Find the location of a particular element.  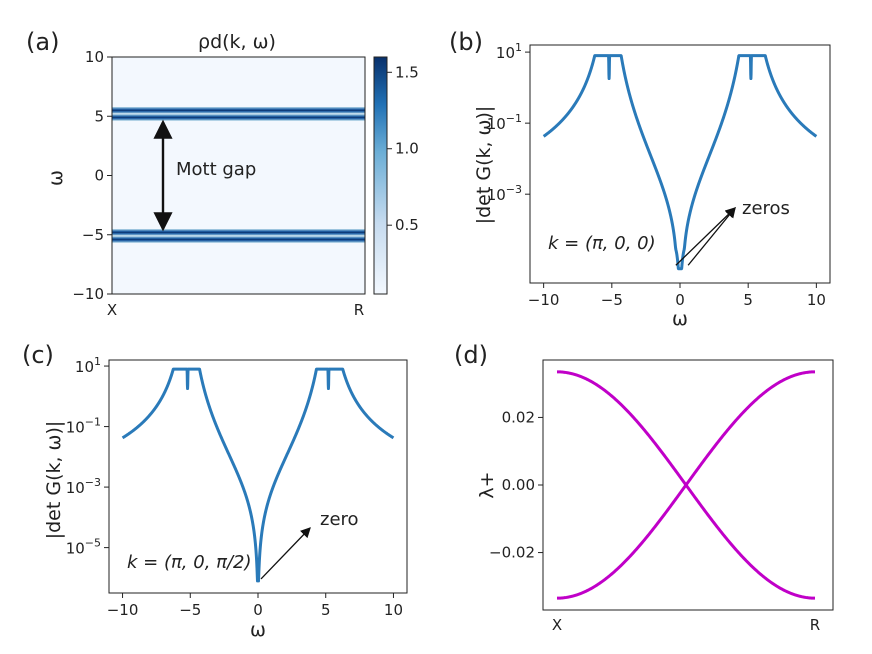

colorbar-tick-1: 1.0 is located at coordinates (407, 149).